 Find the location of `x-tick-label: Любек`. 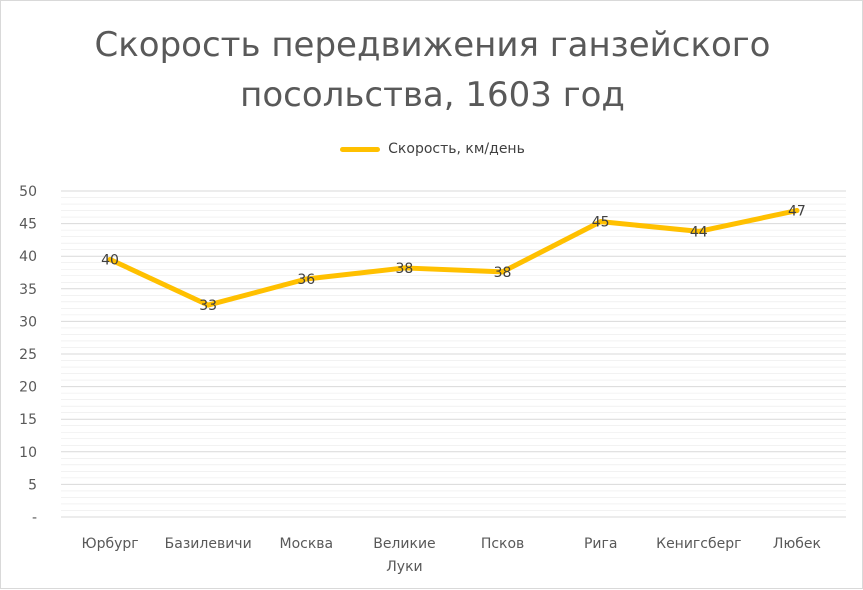

x-tick-label: Любек is located at coordinates (797, 544).